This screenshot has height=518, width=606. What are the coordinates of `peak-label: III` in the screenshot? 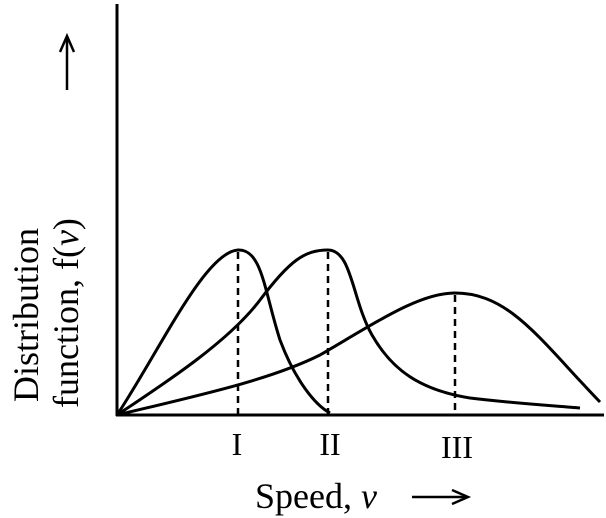 It's located at (457, 447).